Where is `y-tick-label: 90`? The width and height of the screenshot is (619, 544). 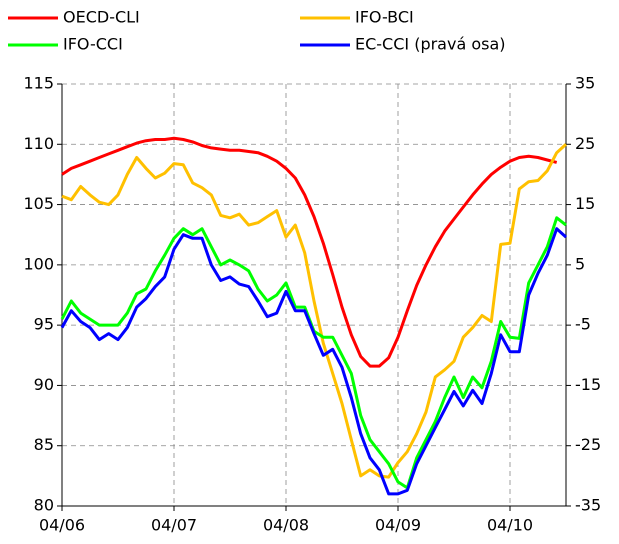
y-tick-label: 90 is located at coordinates (44, 384).